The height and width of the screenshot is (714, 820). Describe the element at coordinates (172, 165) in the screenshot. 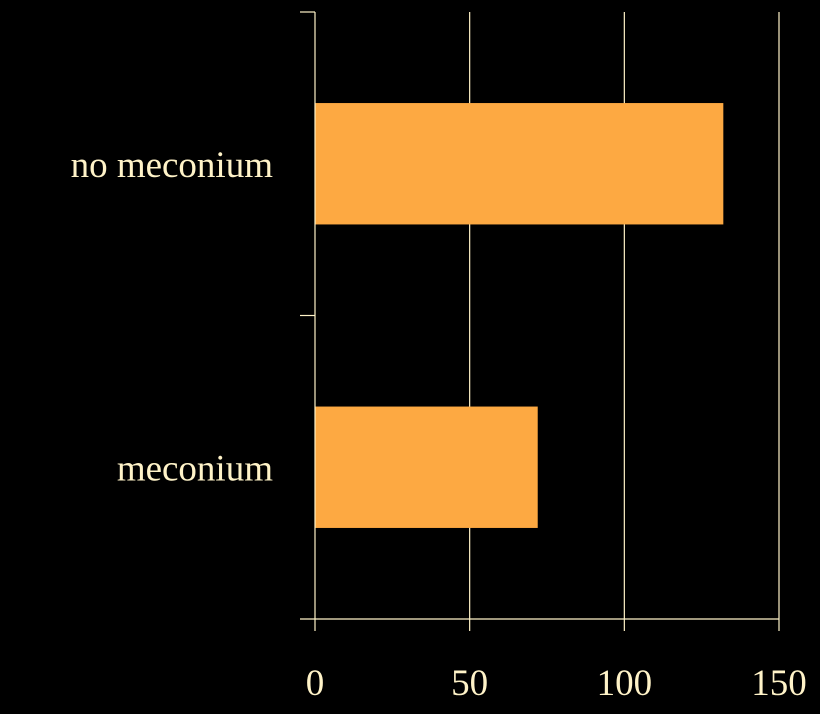

I see `category-label-0: no meconium` at that location.